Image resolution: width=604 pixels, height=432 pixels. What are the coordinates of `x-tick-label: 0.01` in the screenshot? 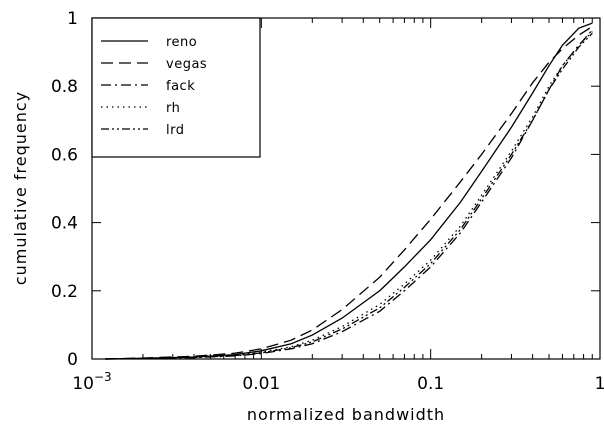 It's located at (261, 384).